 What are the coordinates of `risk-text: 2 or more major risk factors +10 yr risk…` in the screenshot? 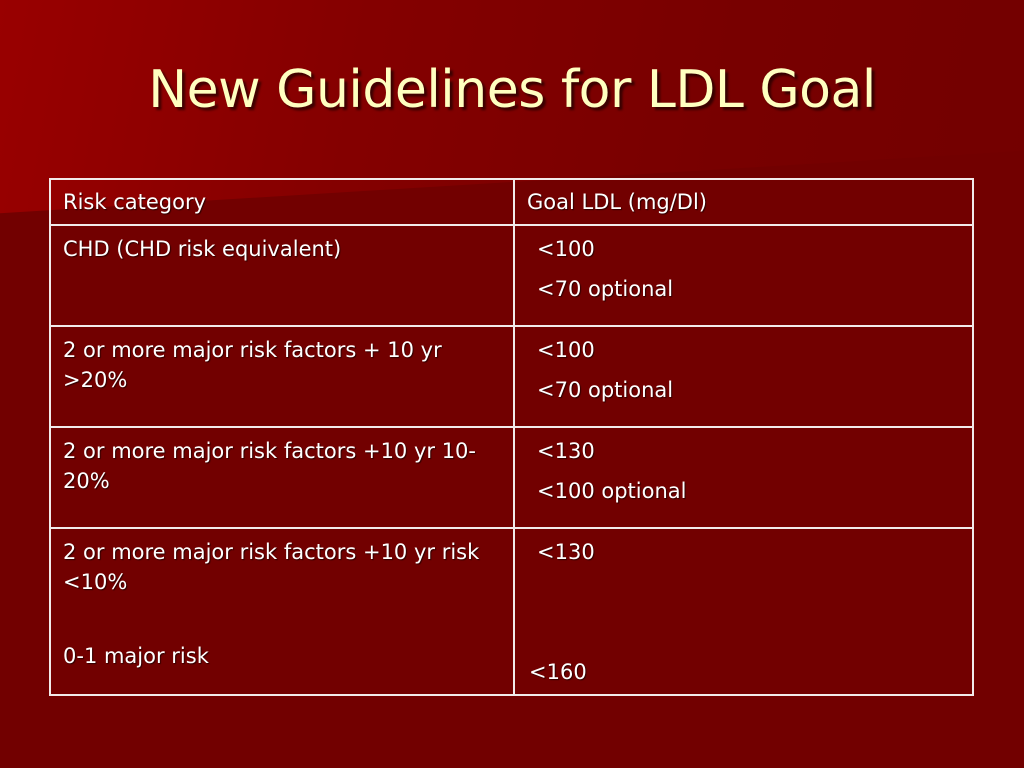 It's located at (271, 567).